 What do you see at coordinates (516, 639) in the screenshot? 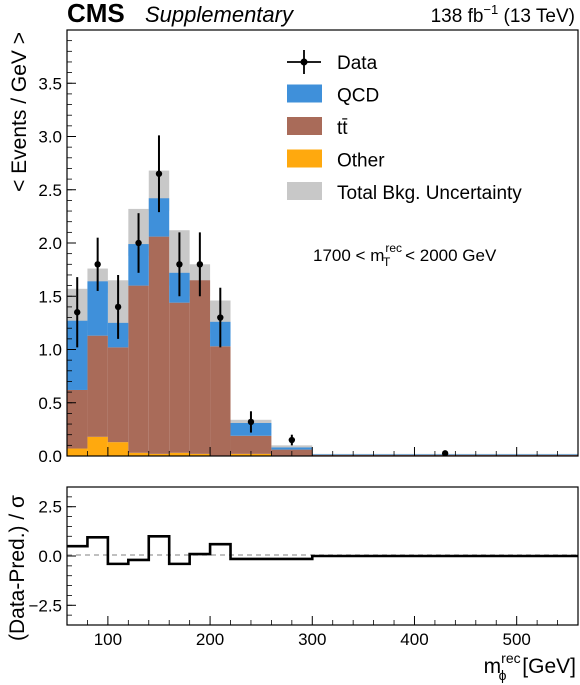
I see `x-tick-label: 500` at bounding box center [516, 639].